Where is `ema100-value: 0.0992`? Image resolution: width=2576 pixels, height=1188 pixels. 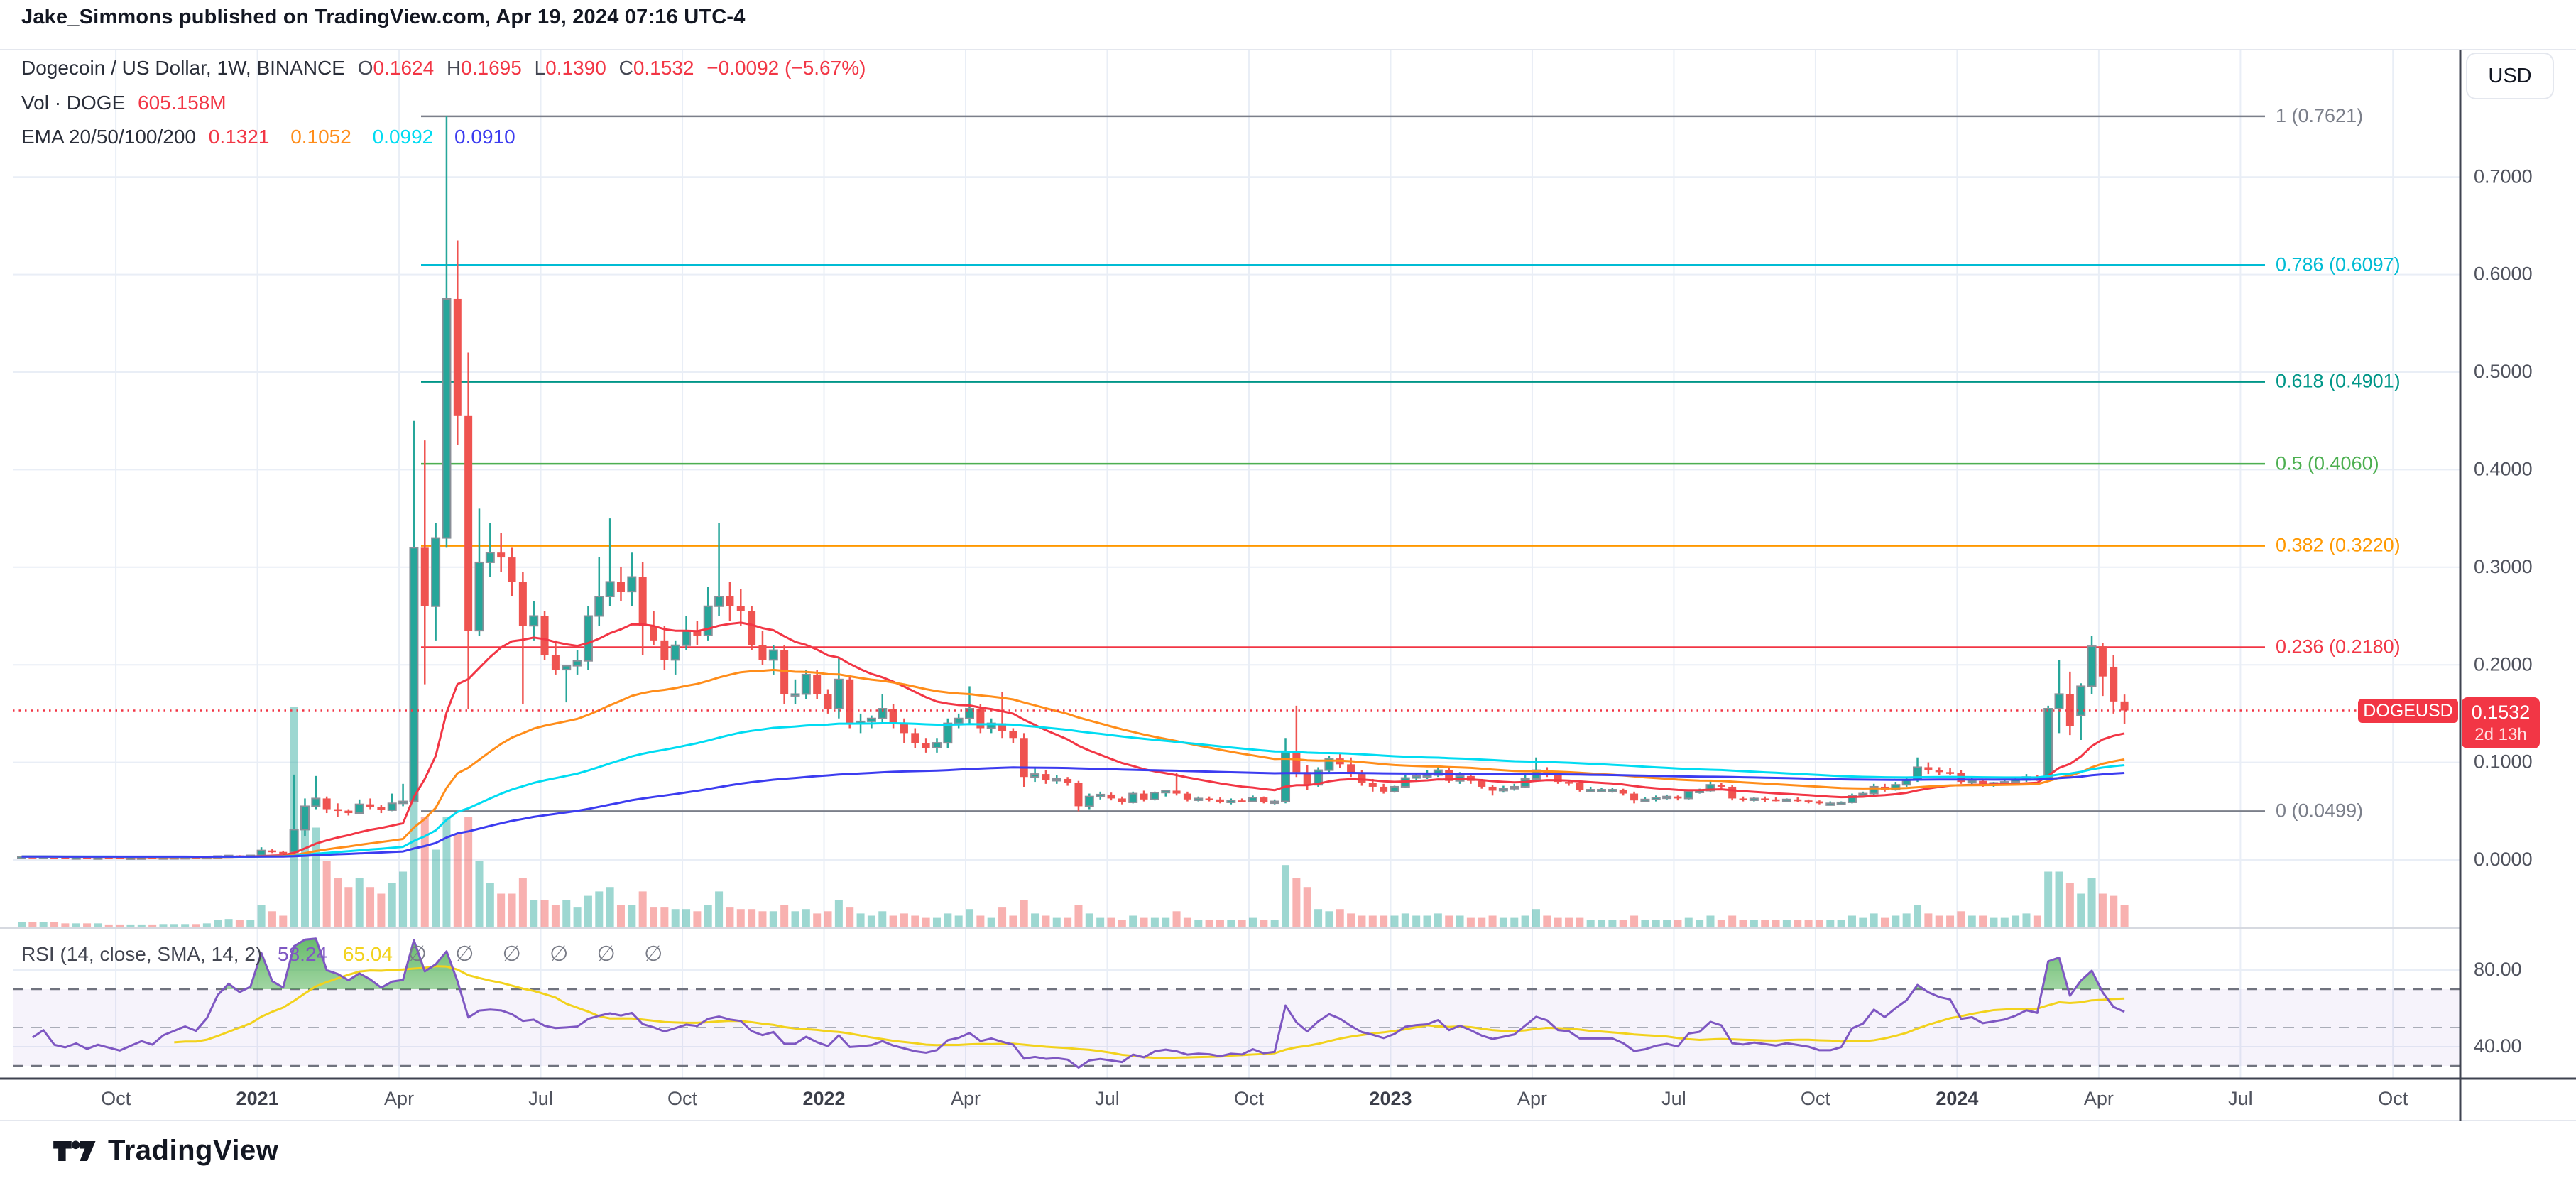
ema100-value: 0.0992 is located at coordinates (403, 137).